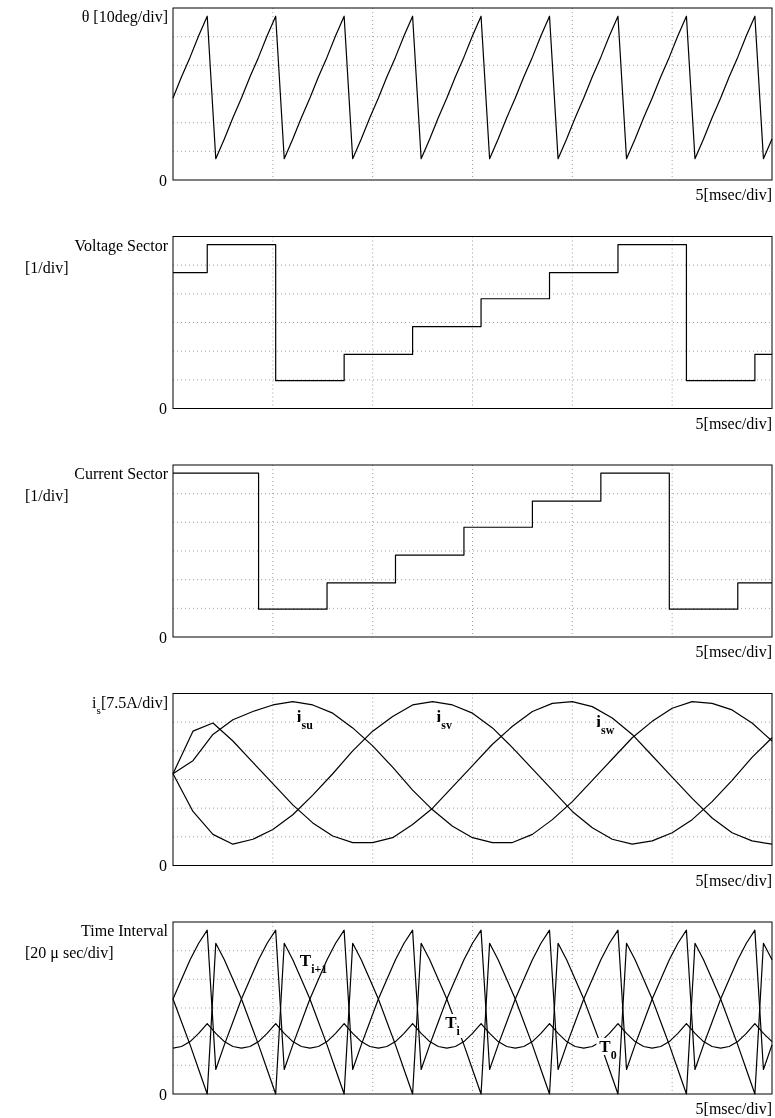 Image resolution: width=775 pixels, height=1118 pixels. What do you see at coordinates (130, 704) in the screenshot?
I see `y-axis-title: i$_{s}$[7.5A/div]` at bounding box center [130, 704].